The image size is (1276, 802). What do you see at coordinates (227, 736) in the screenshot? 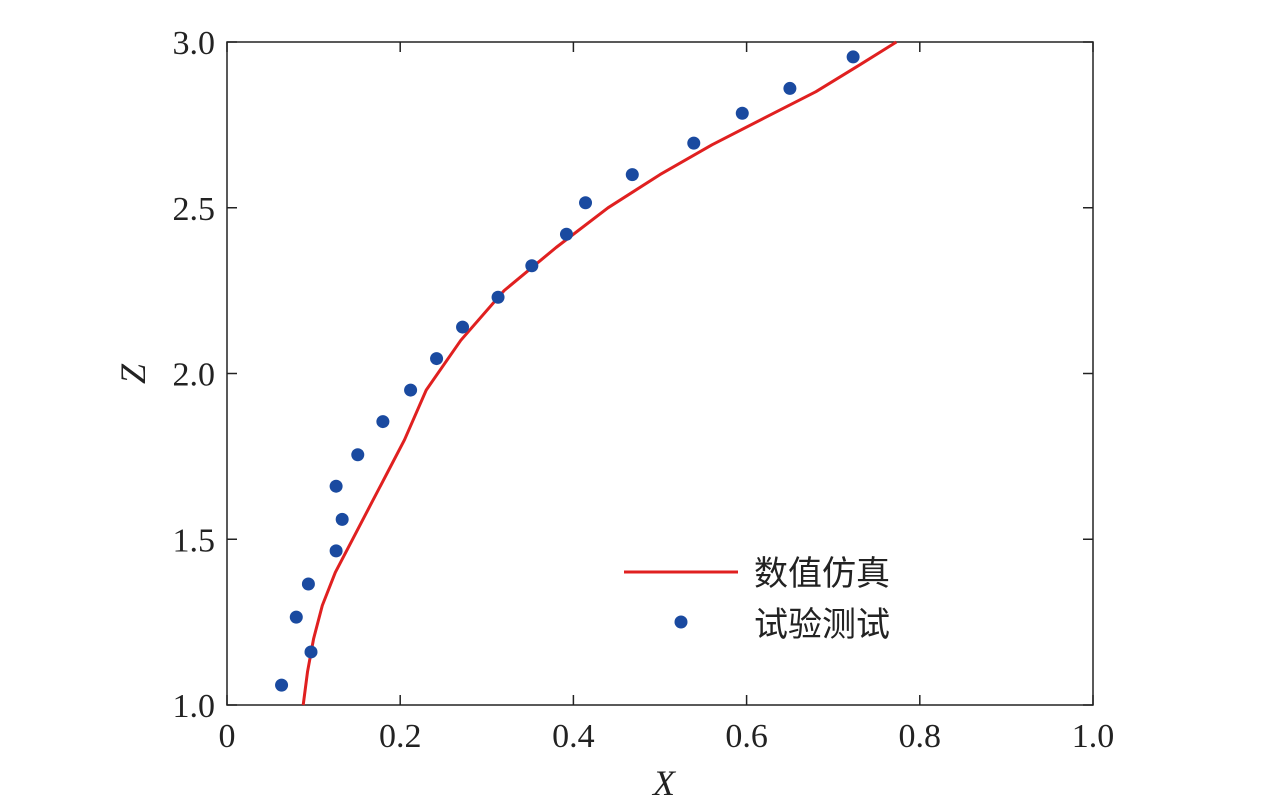
I see `x-tick-label: 0` at bounding box center [227, 736].